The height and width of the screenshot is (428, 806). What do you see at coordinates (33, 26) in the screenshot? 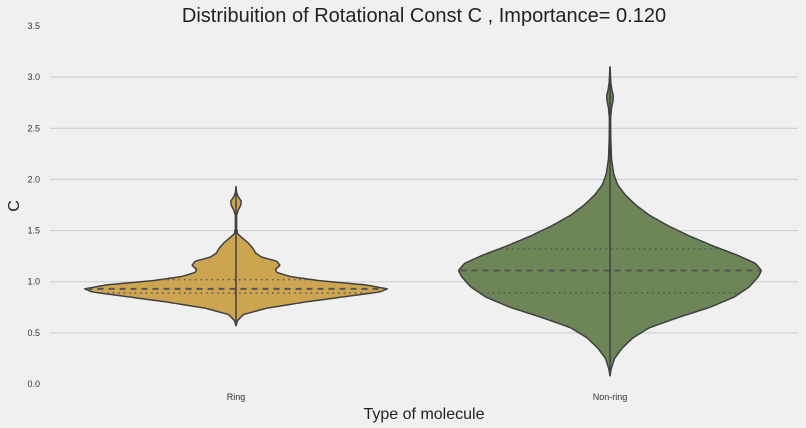
I see `y-tick-label: 3.5` at bounding box center [33, 26].